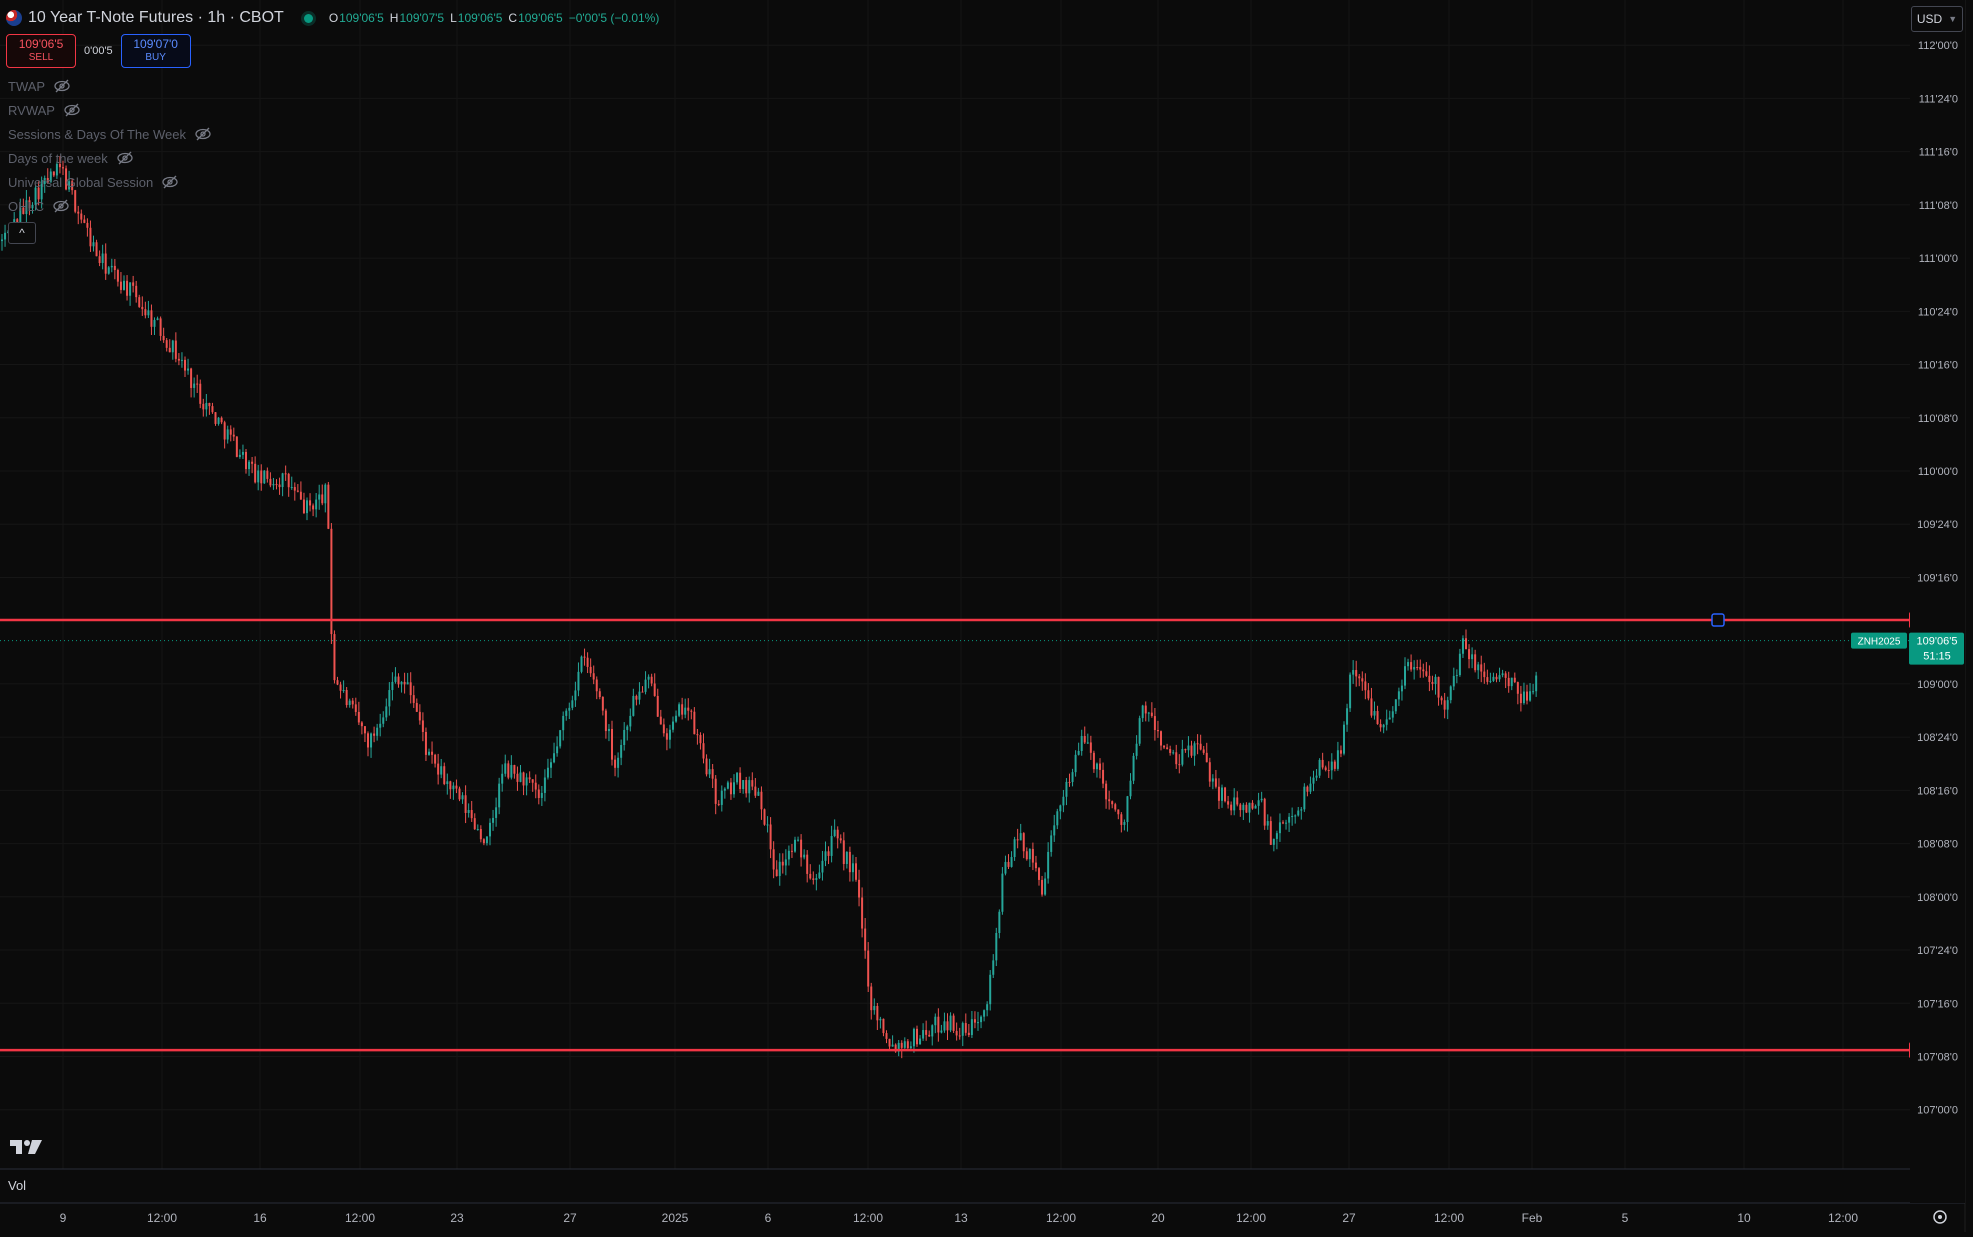  Describe the element at coordinates (1718, 620) in the screenshot. I see `drawing-handle` at that location.